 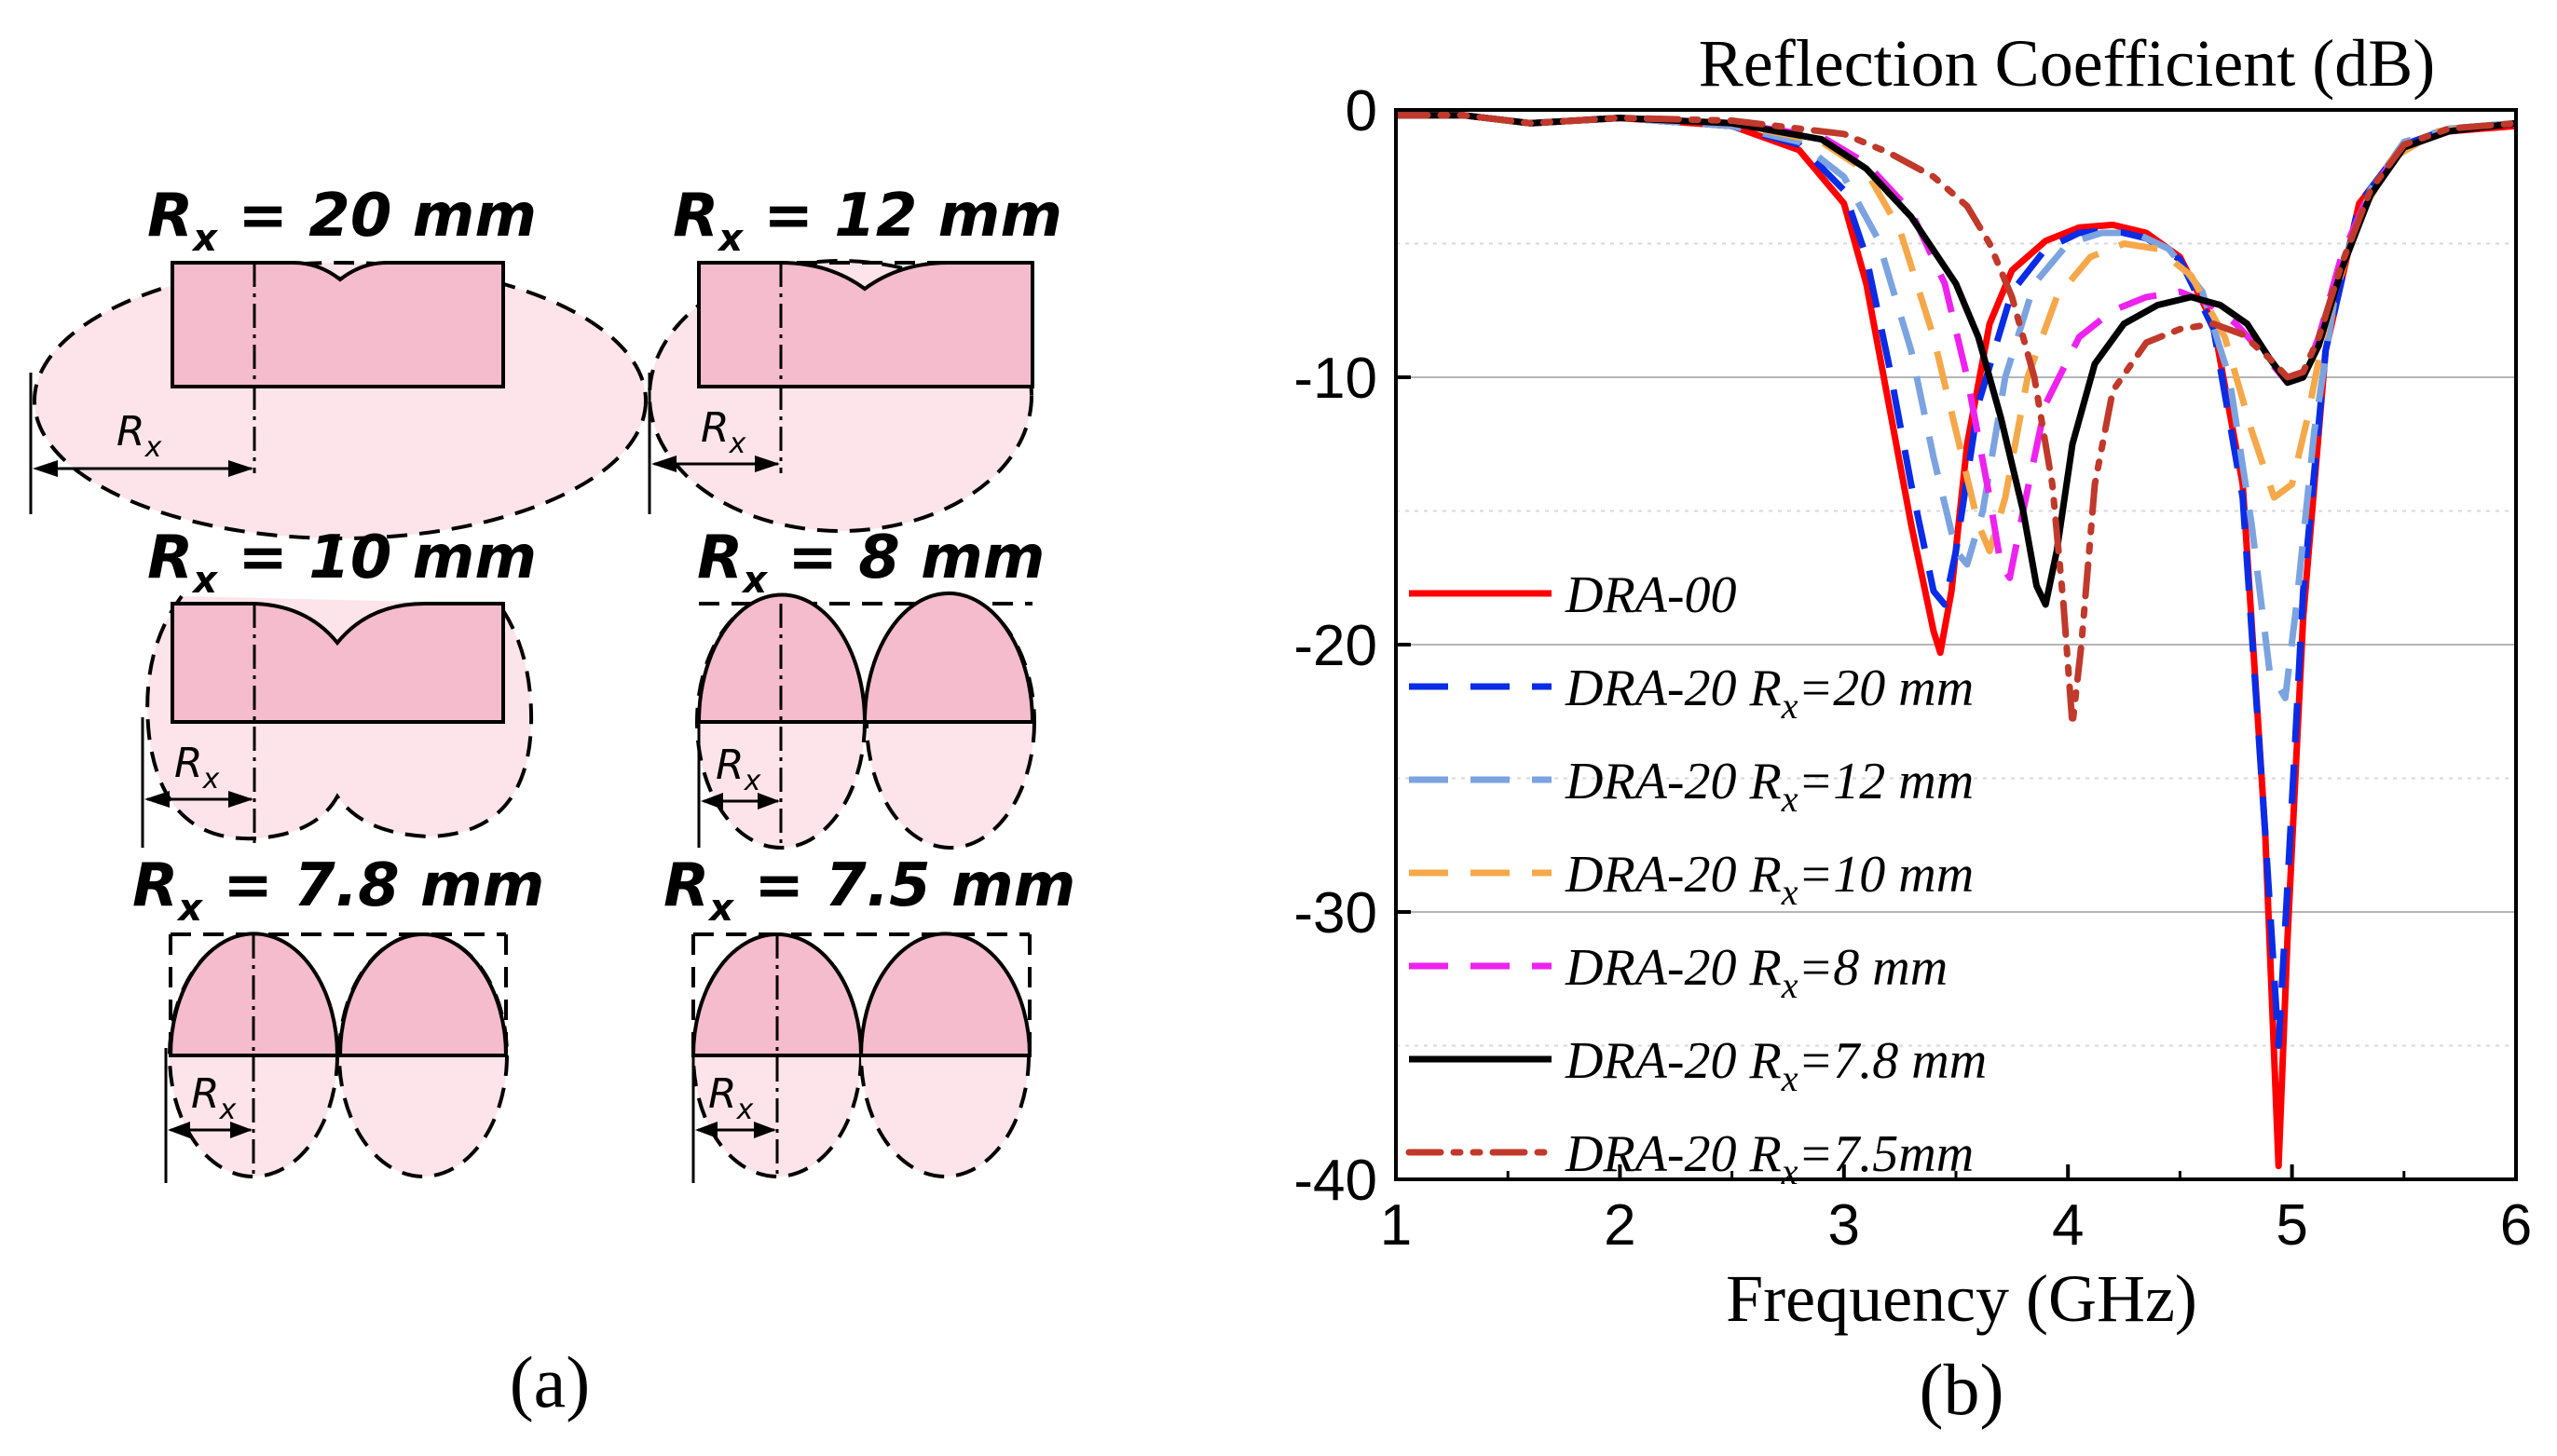 What do you see at coordinates (338, 890) in the screenshot?
I see `shape-title: Rx = 7.8 mm` at bounding box center [338, 890].